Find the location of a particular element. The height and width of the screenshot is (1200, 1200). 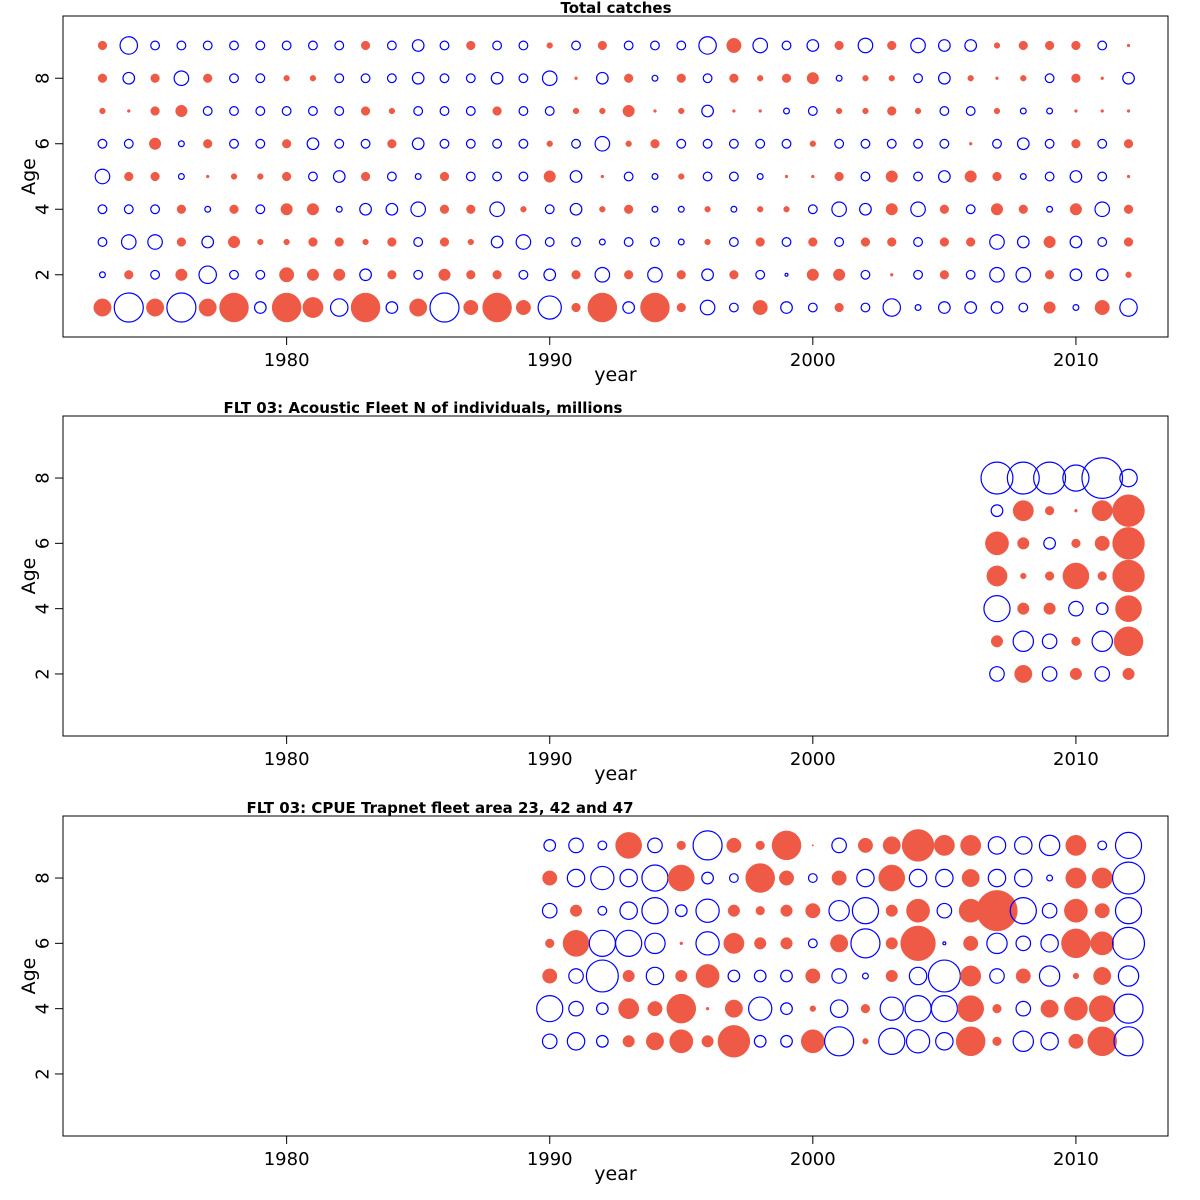

x-tick-label: 1990 is located at coordinates (550, 759).